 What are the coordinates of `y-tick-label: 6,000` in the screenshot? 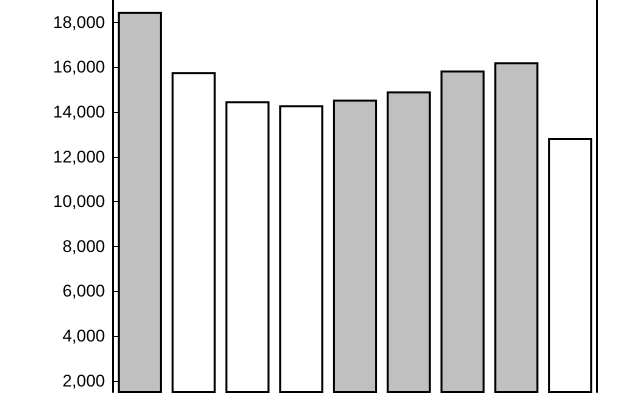 It's located at (83, 291).